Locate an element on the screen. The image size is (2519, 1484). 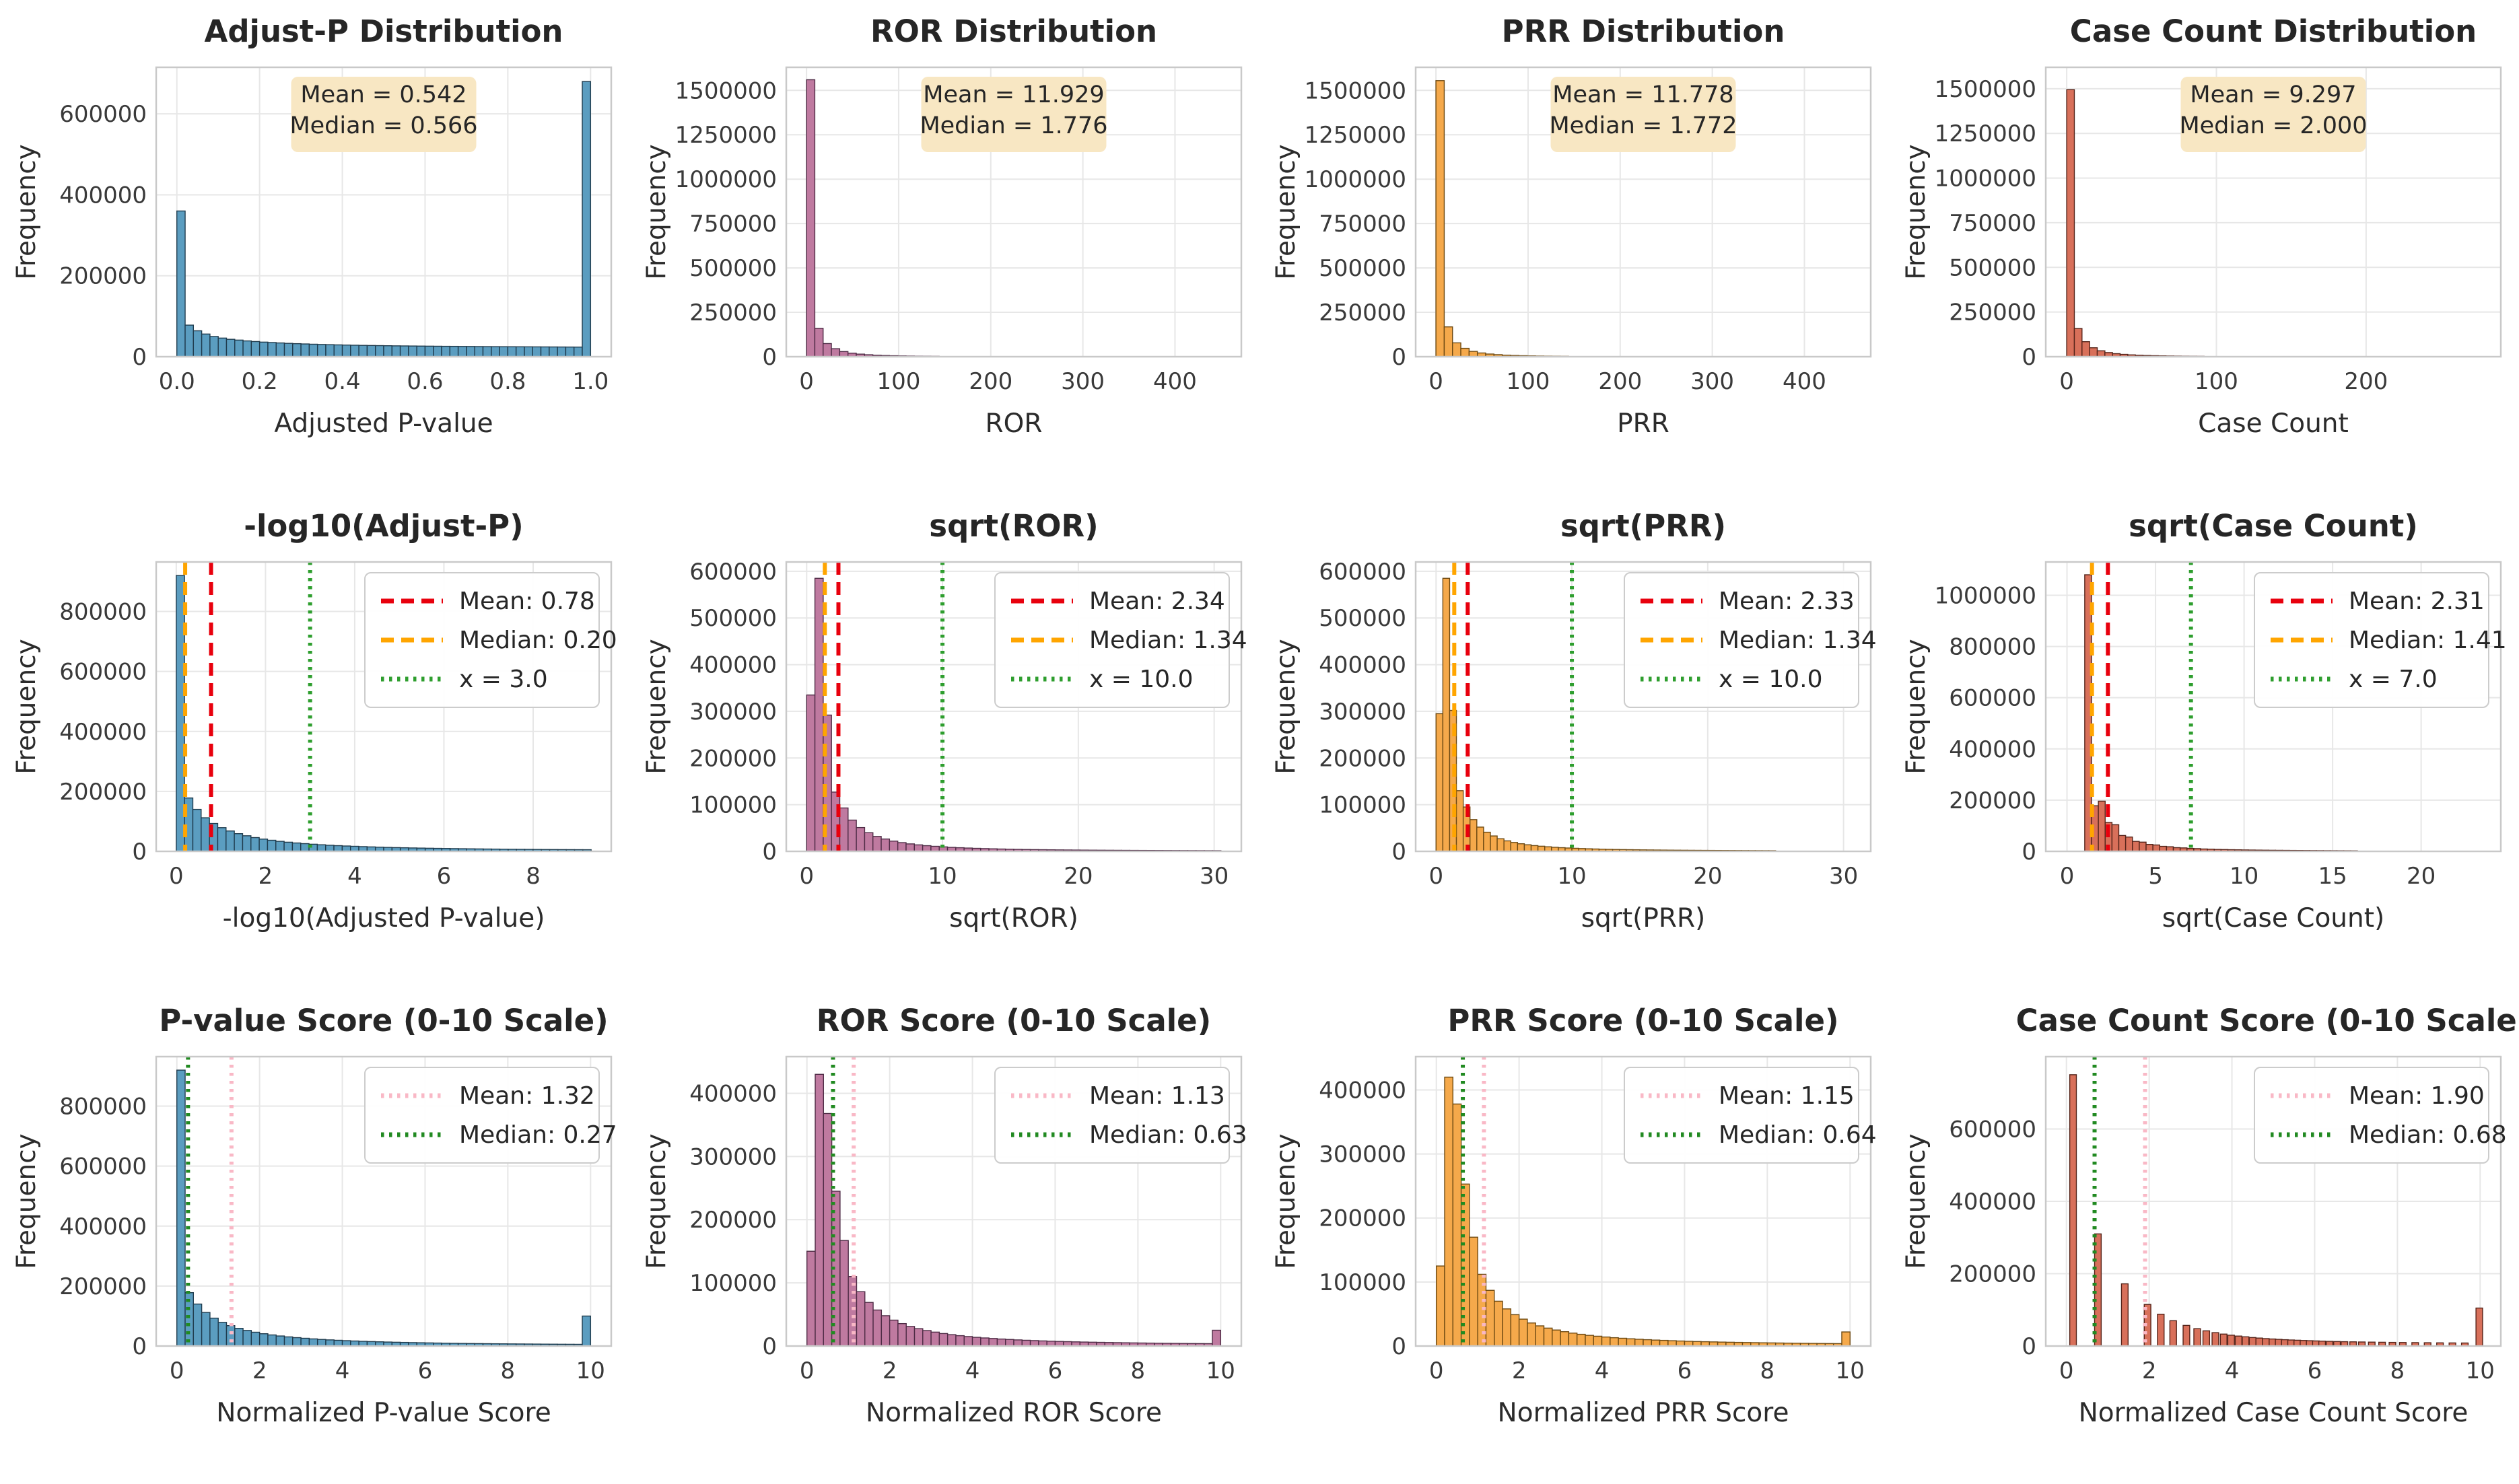
y-tick-label: 100000 is located at coordinates (1362, 1283).